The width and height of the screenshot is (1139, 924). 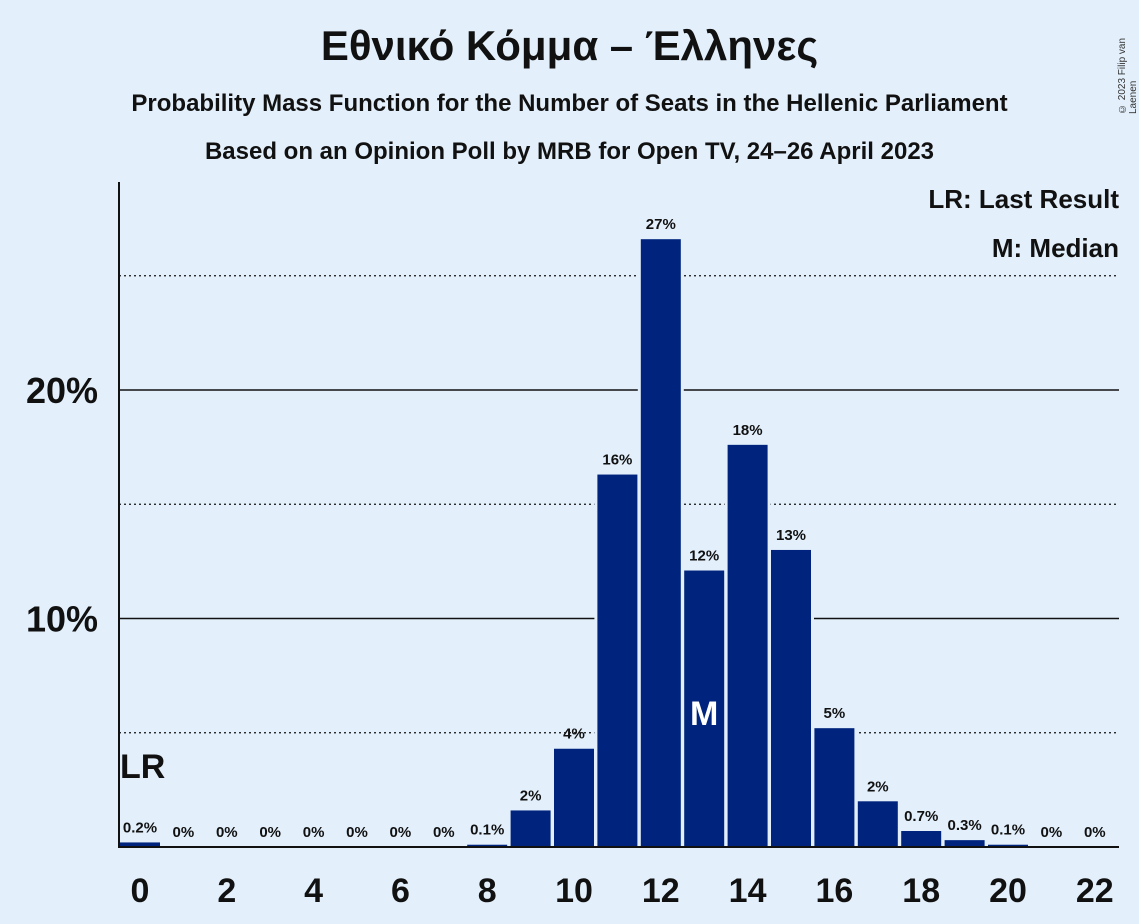 What do you see at coordinates (400, 891) in the screenshot?
I see `x-tick-label: 6` at bounding box center [400, 891].